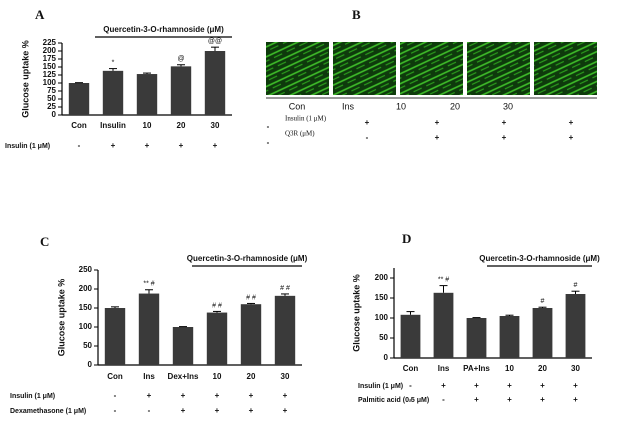 The height and width of the screenshot is (434, 621). I want to click on condition-label: Palmitic acid (0.5 μM), so click(393, 400).